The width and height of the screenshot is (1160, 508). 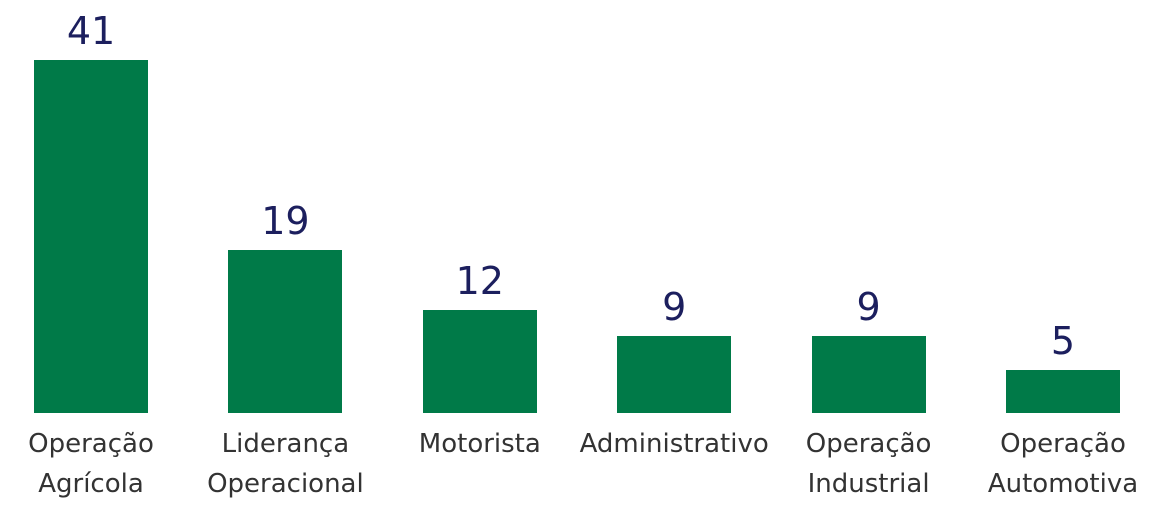 What do you see at coordinates (1063, 464) in the screenshot?
I see `category-label: Operação Automotiva` at bounding box center [1063, 464].